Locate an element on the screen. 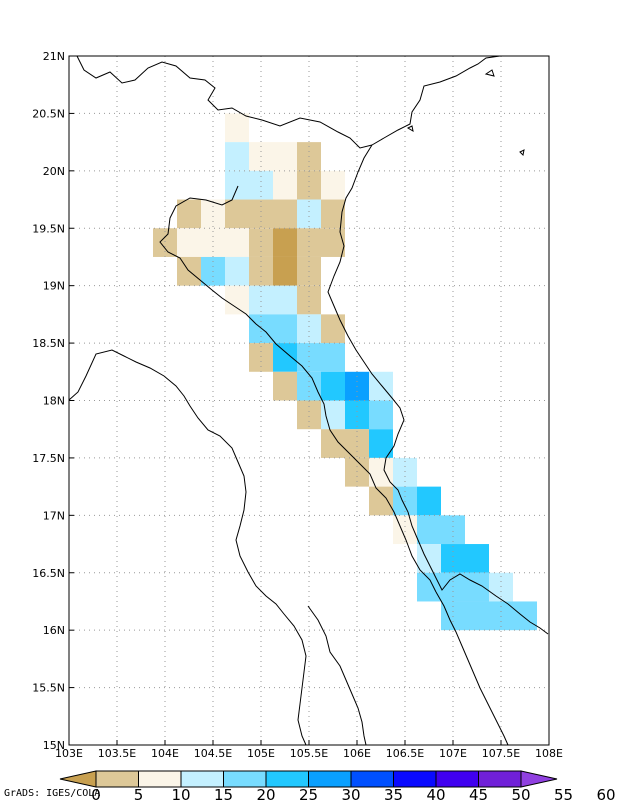  x-tick-label: 107.5E is located at coordinates (501, 753).